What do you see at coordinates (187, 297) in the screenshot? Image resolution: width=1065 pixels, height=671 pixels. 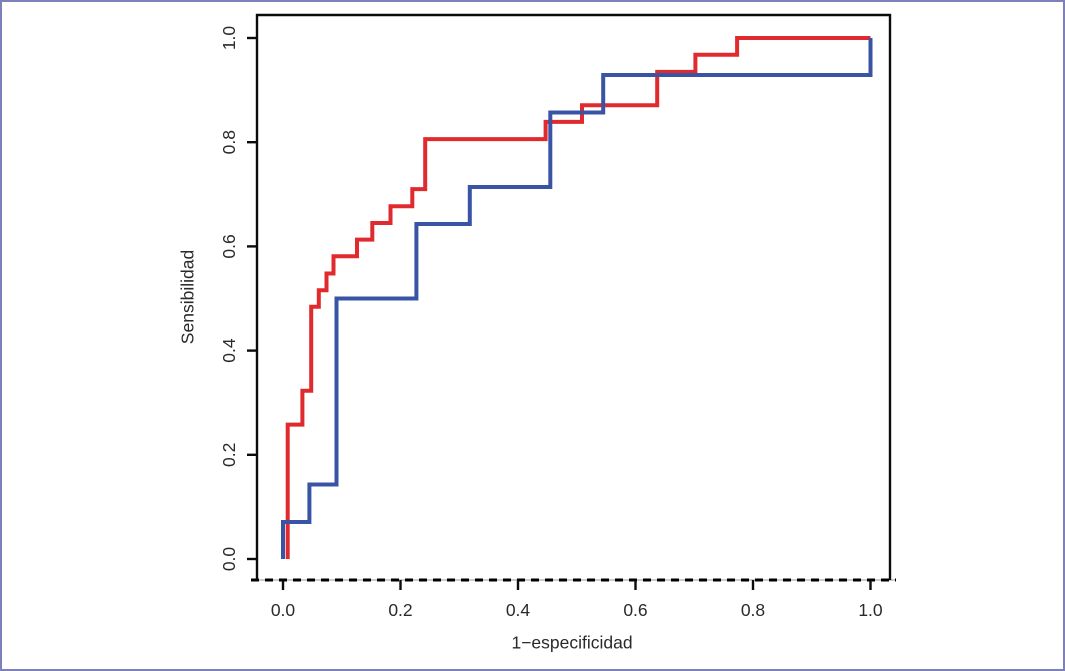 I see `y-axis-title: Sensibilidad` at bounding box center [187, 297].